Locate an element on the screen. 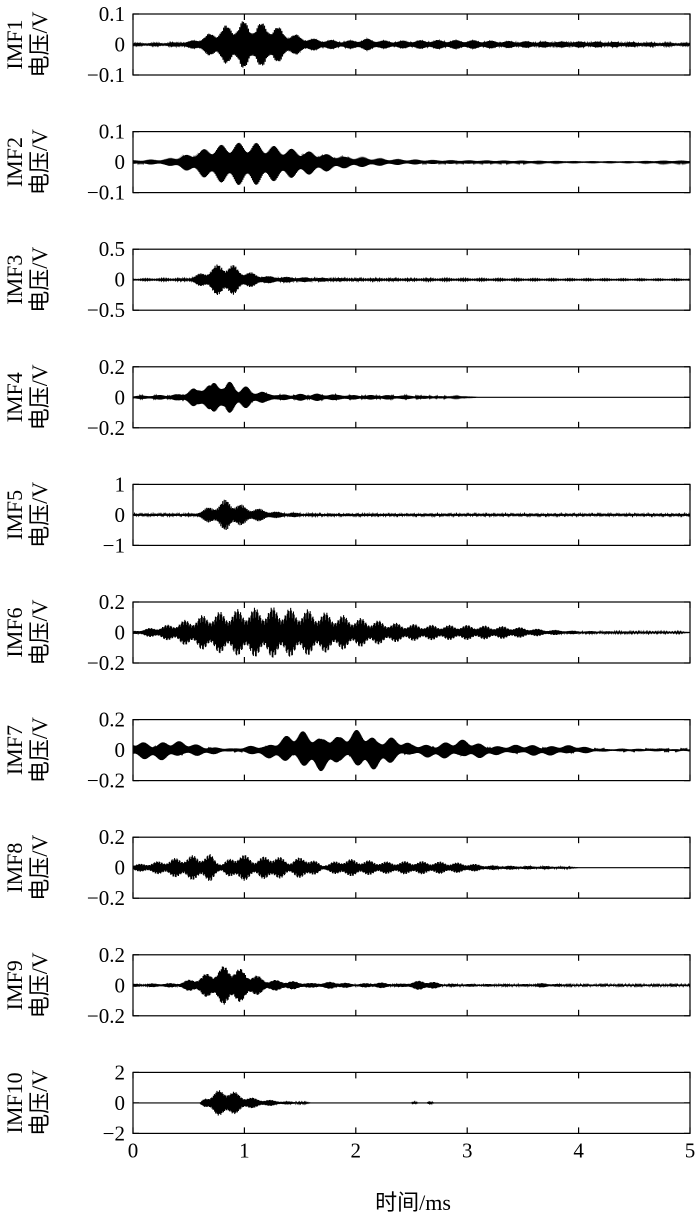 This screenshot has width=700, height=1222. panel-imf2: 0.1 0 −0.1 IMF2电压/V is located at coordinates (346, 162).